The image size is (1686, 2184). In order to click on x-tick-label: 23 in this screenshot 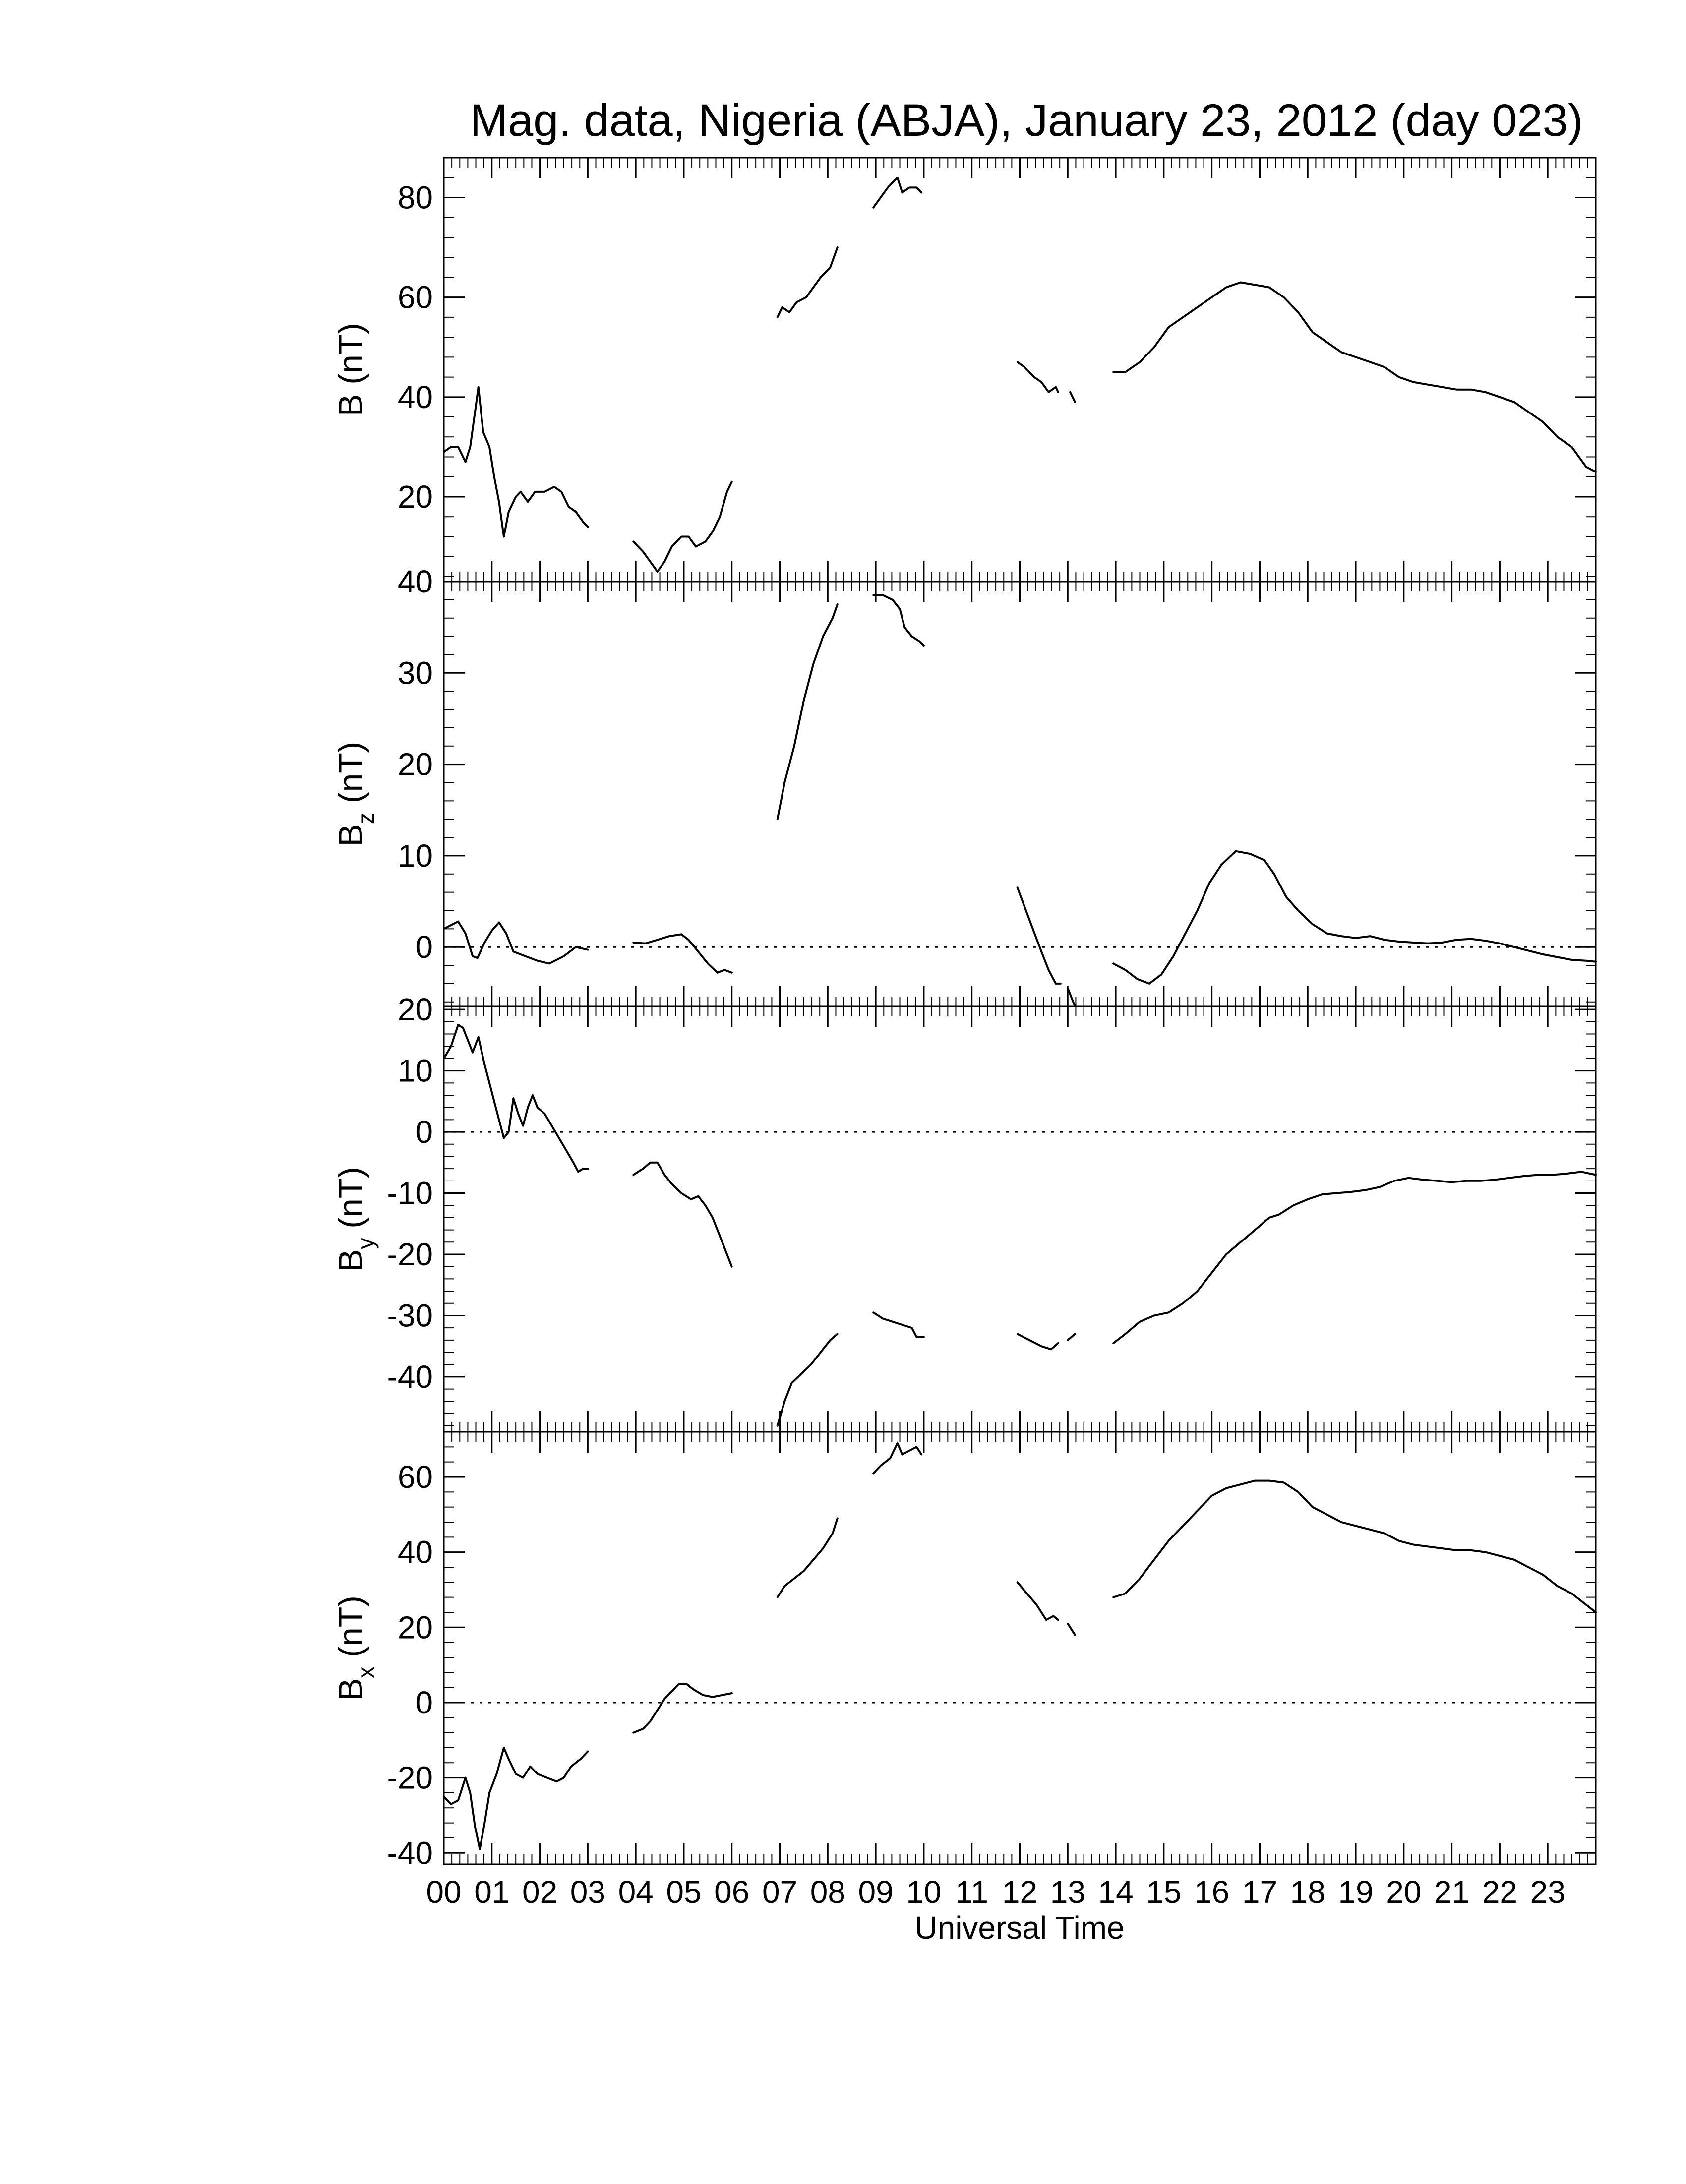, I will do `click(1548, 1892)`.